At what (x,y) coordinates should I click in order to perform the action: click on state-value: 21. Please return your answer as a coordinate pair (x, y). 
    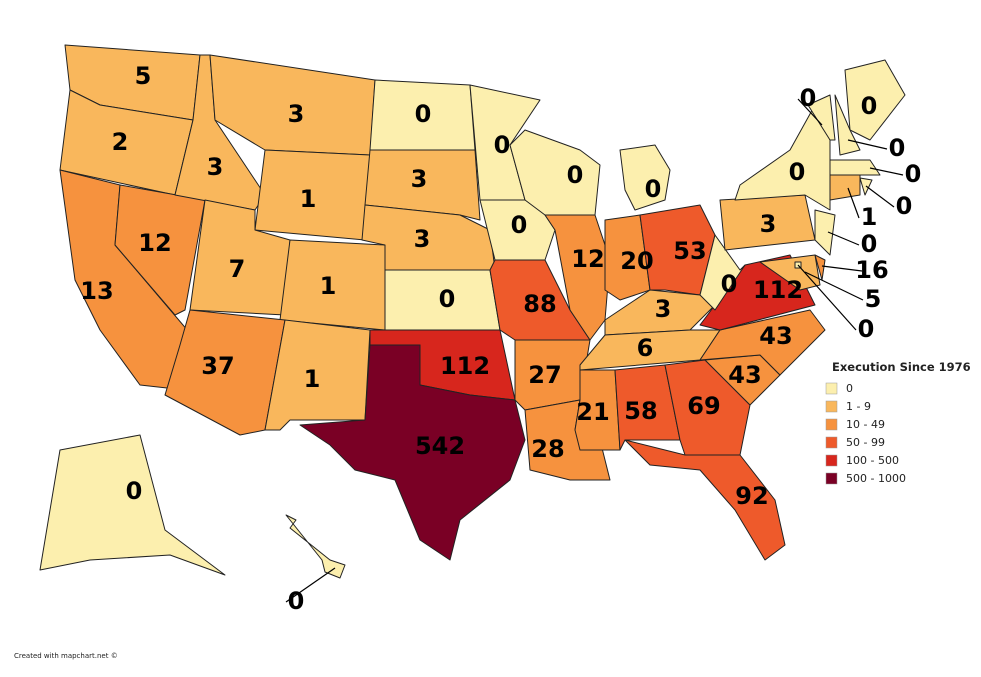
    Looking at the image, I should click on (592, 412).